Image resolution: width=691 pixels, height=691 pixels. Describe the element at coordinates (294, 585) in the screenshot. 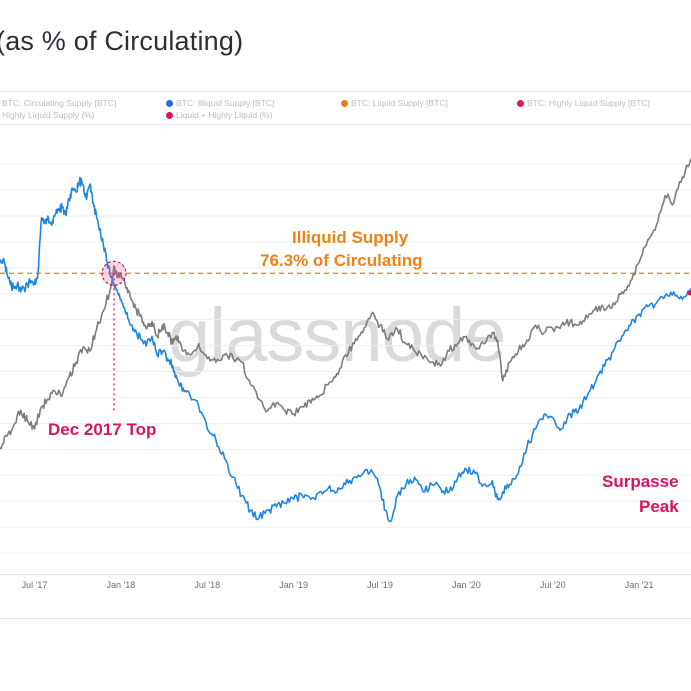

I see `x-tick-label: Jan '19` at that location.